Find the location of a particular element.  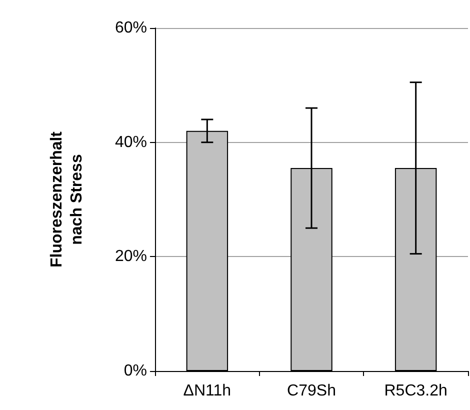

y-axis-title: Fluoreszenzerhalt nach Stress is located at coordinates (67, 199).